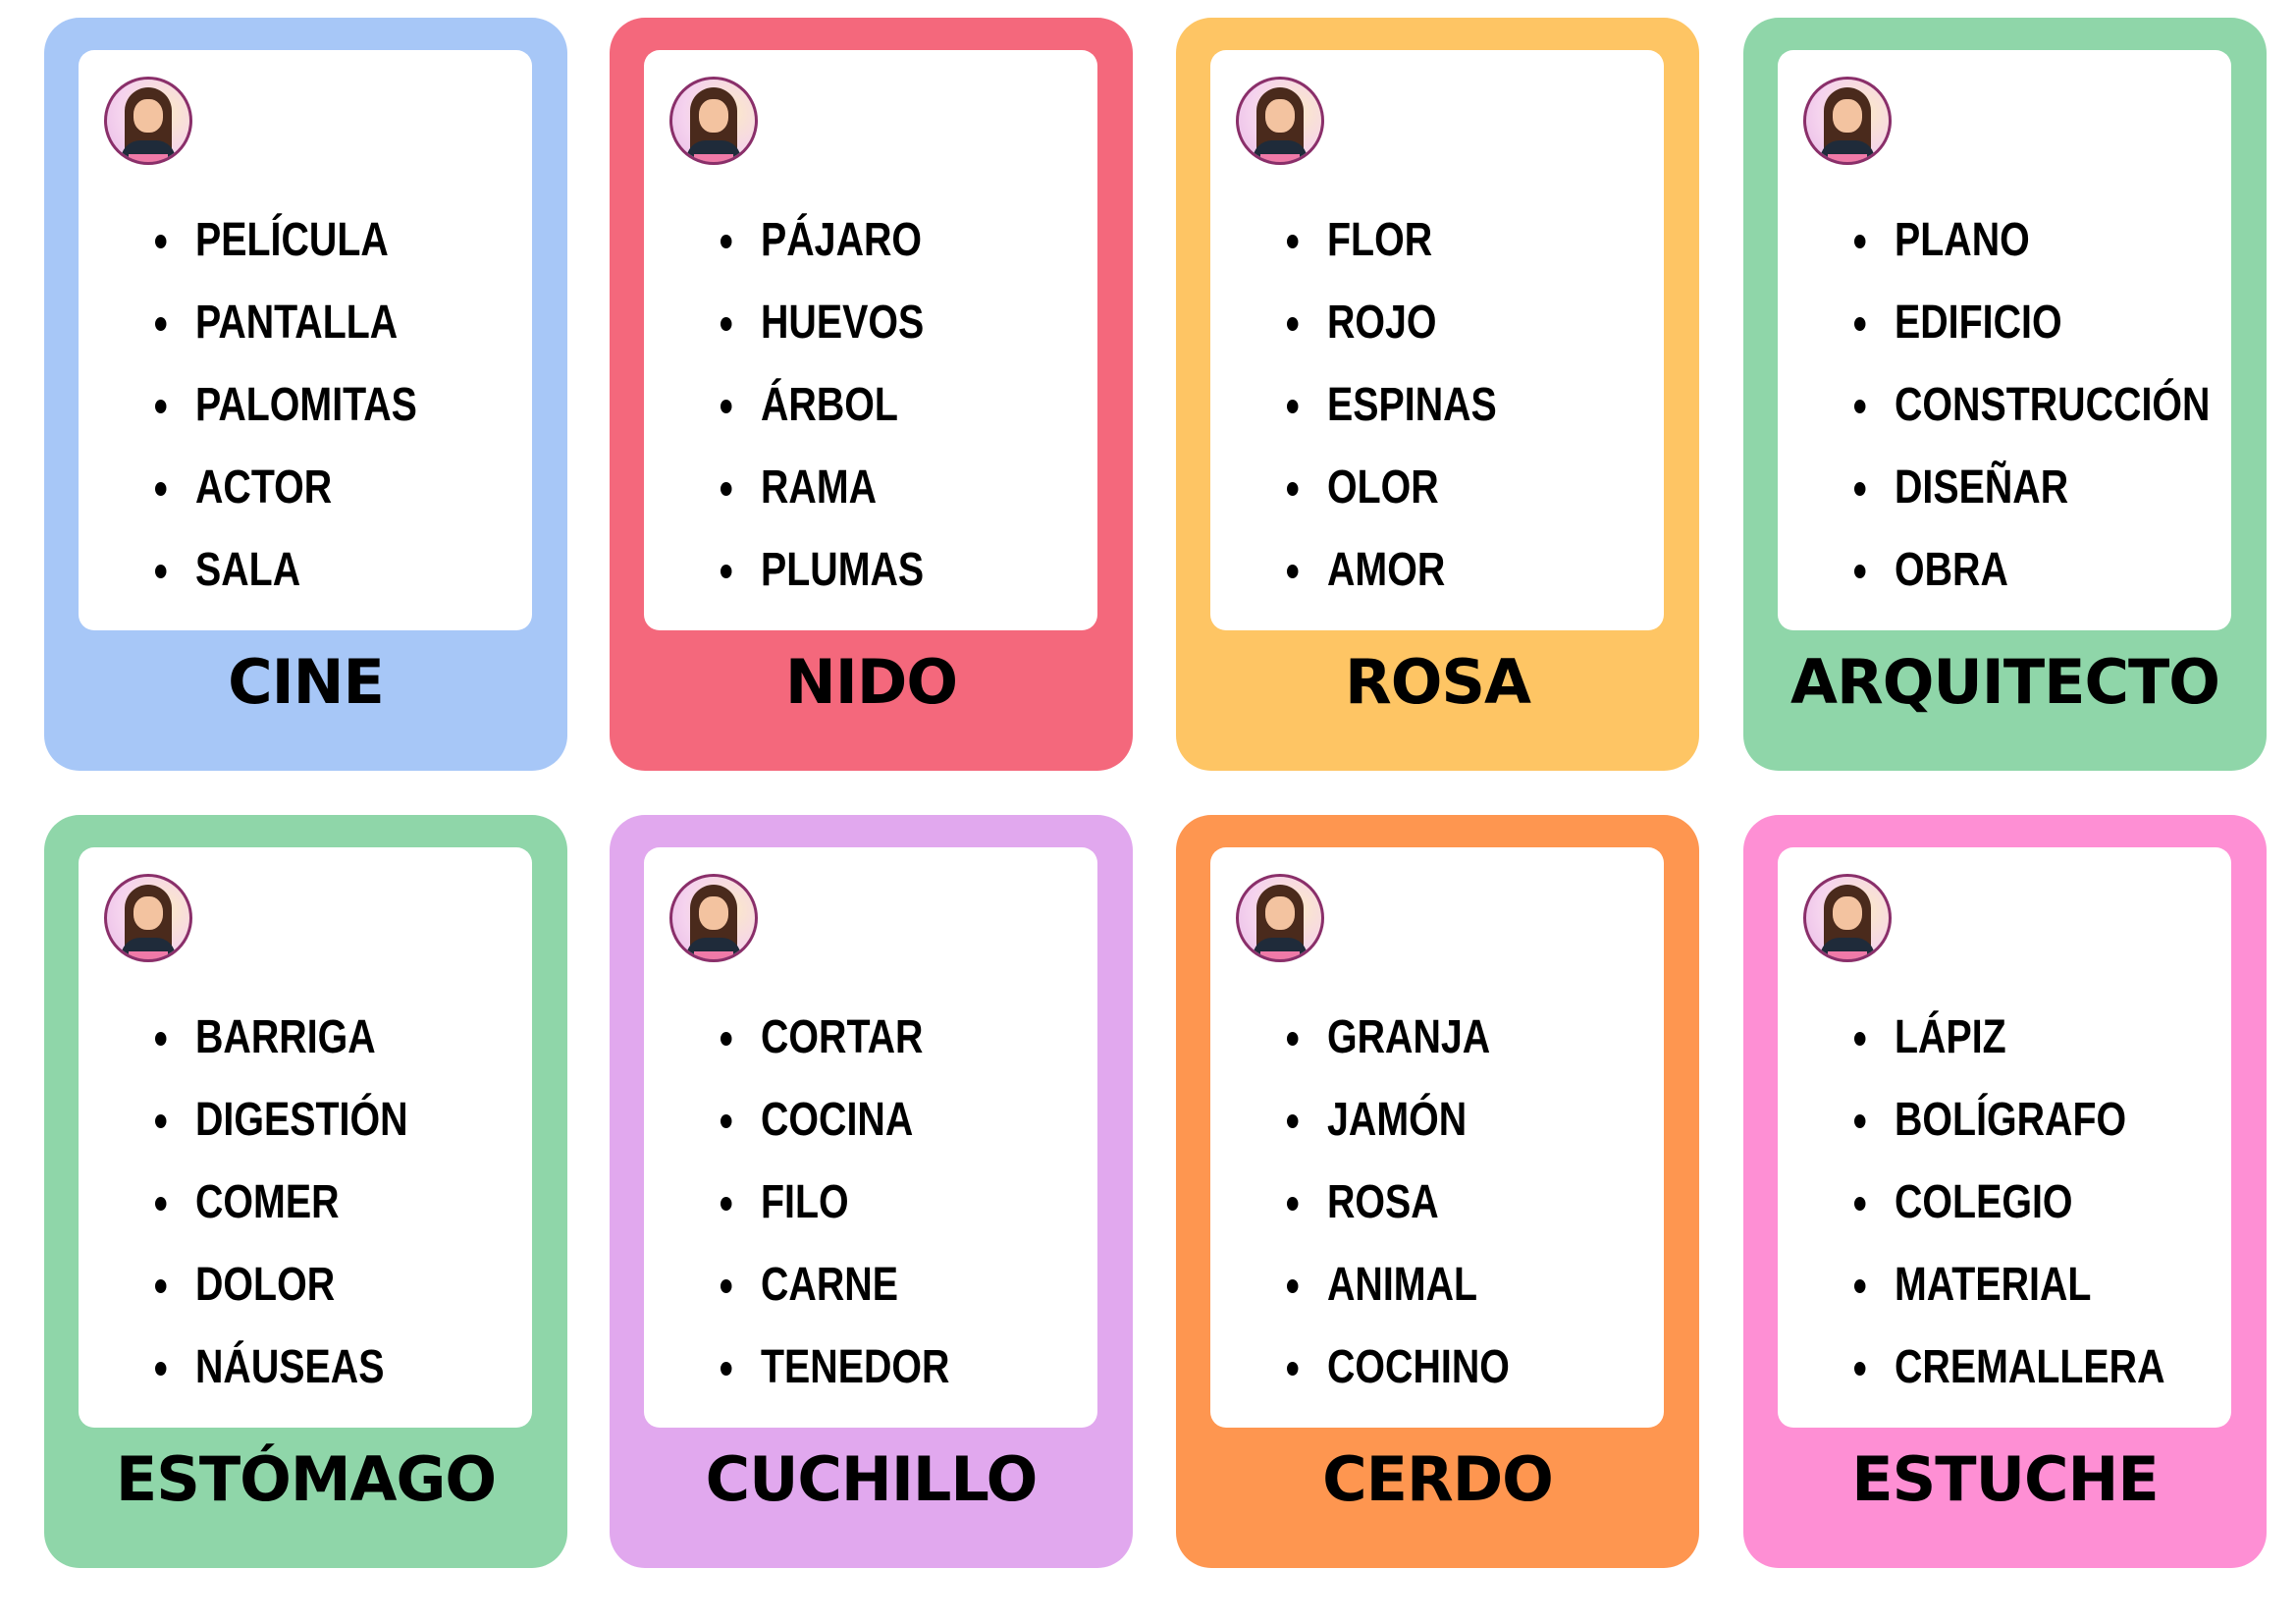  What do you see at coordinates (285, 1037) in the screenshot?
I see `word: BARRIGA` at bounding box center [285, 1037].